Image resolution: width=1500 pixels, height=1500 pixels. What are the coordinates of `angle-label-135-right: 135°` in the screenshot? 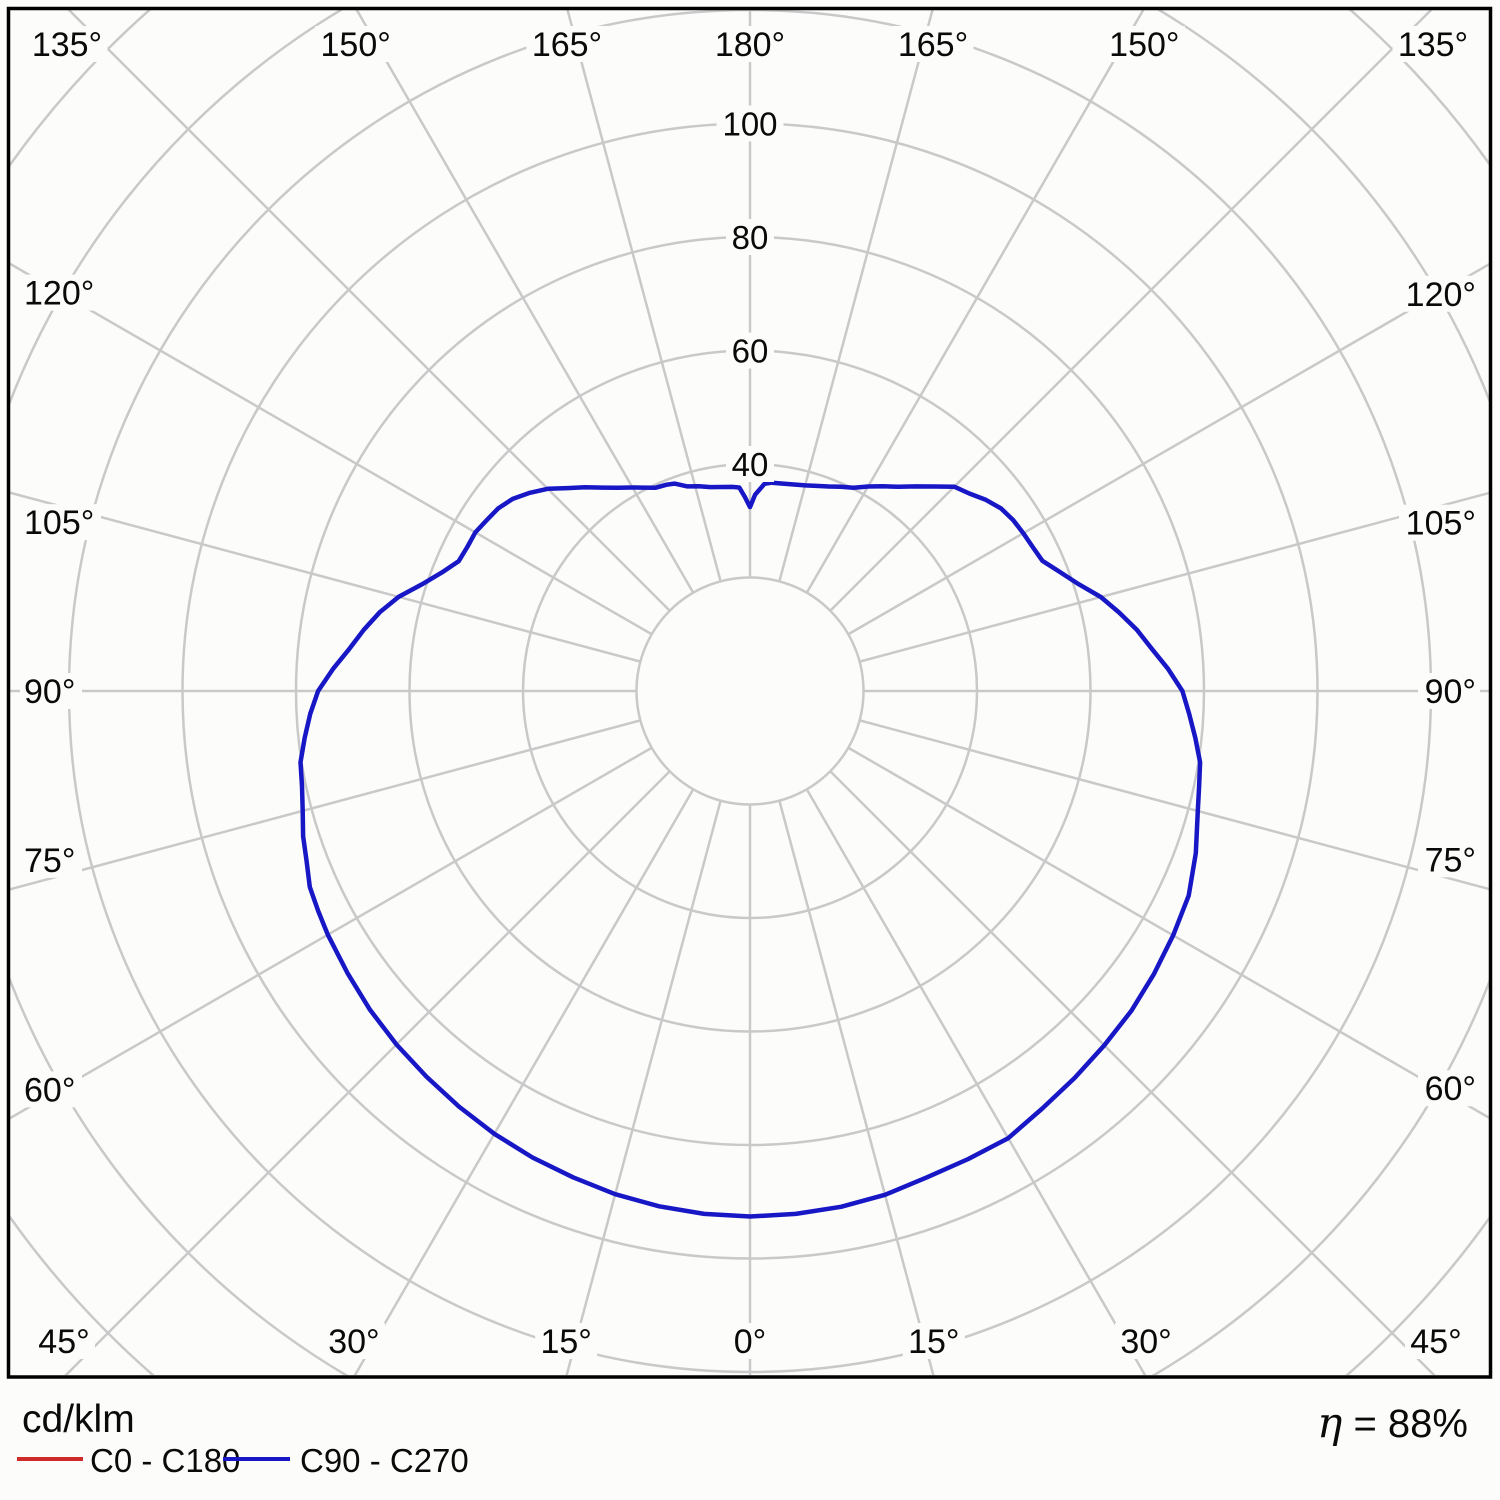 It's located at (1433, 45).